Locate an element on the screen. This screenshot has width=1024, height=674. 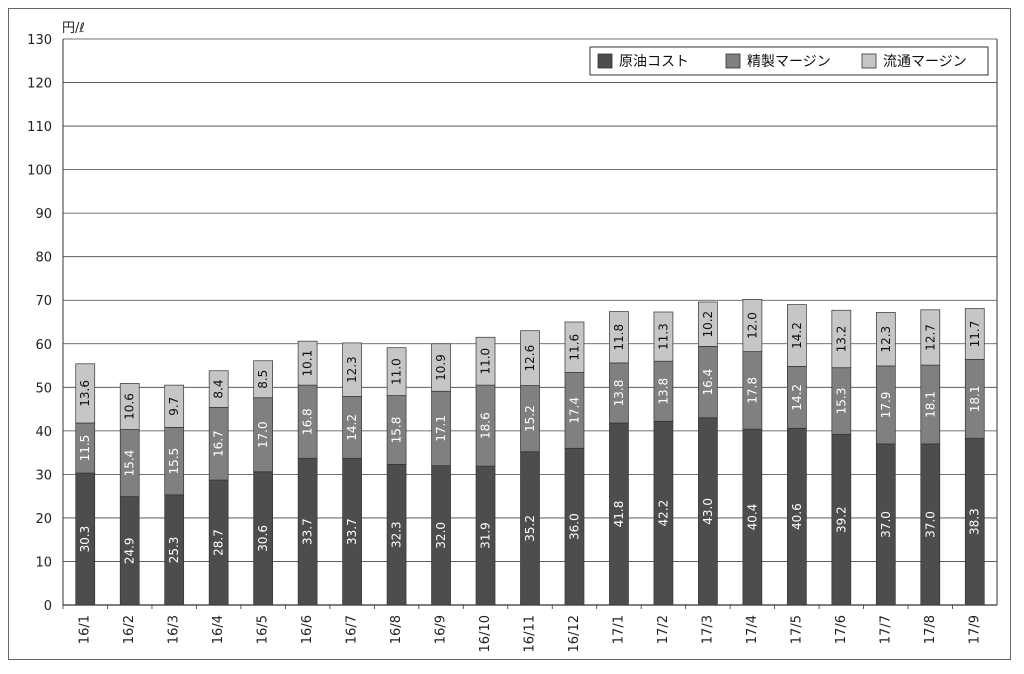
data-label: 16.7 is located at coordinates (219, 443).